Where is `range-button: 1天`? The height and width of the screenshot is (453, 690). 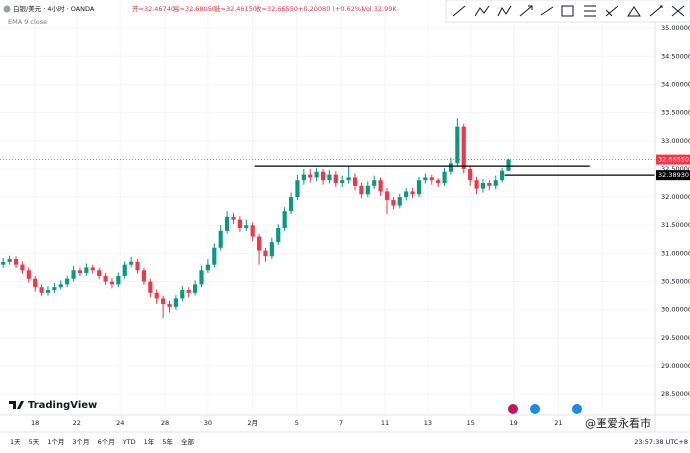 range-button: 1天 is located at coordinates (15, 442).